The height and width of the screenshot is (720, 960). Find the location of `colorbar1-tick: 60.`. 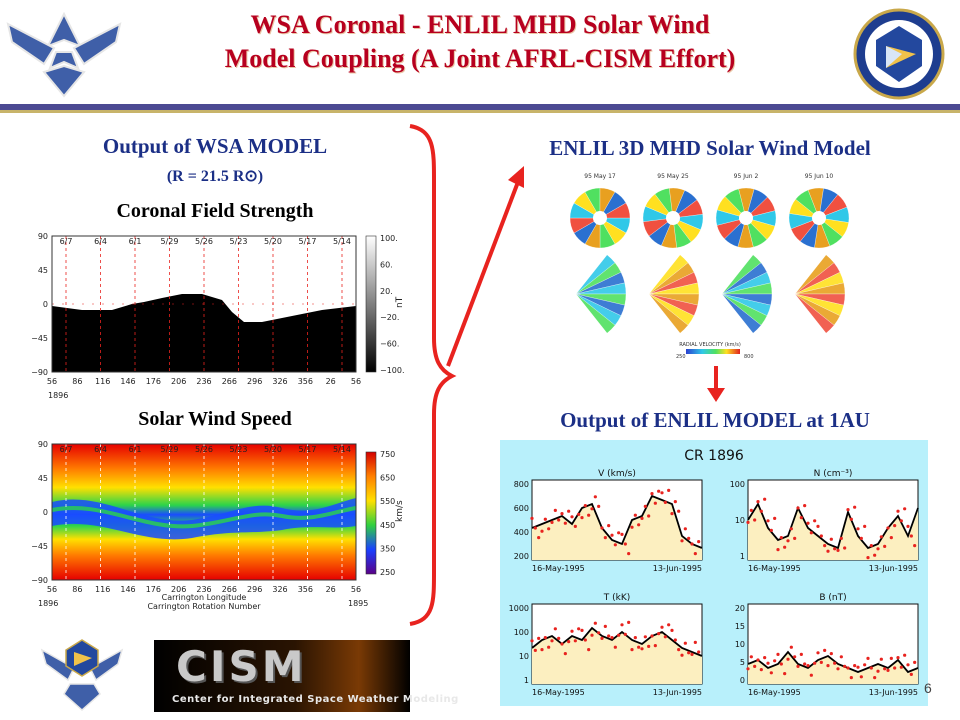

colorbar1-tick: 60. is located at coordinates (386, 264).